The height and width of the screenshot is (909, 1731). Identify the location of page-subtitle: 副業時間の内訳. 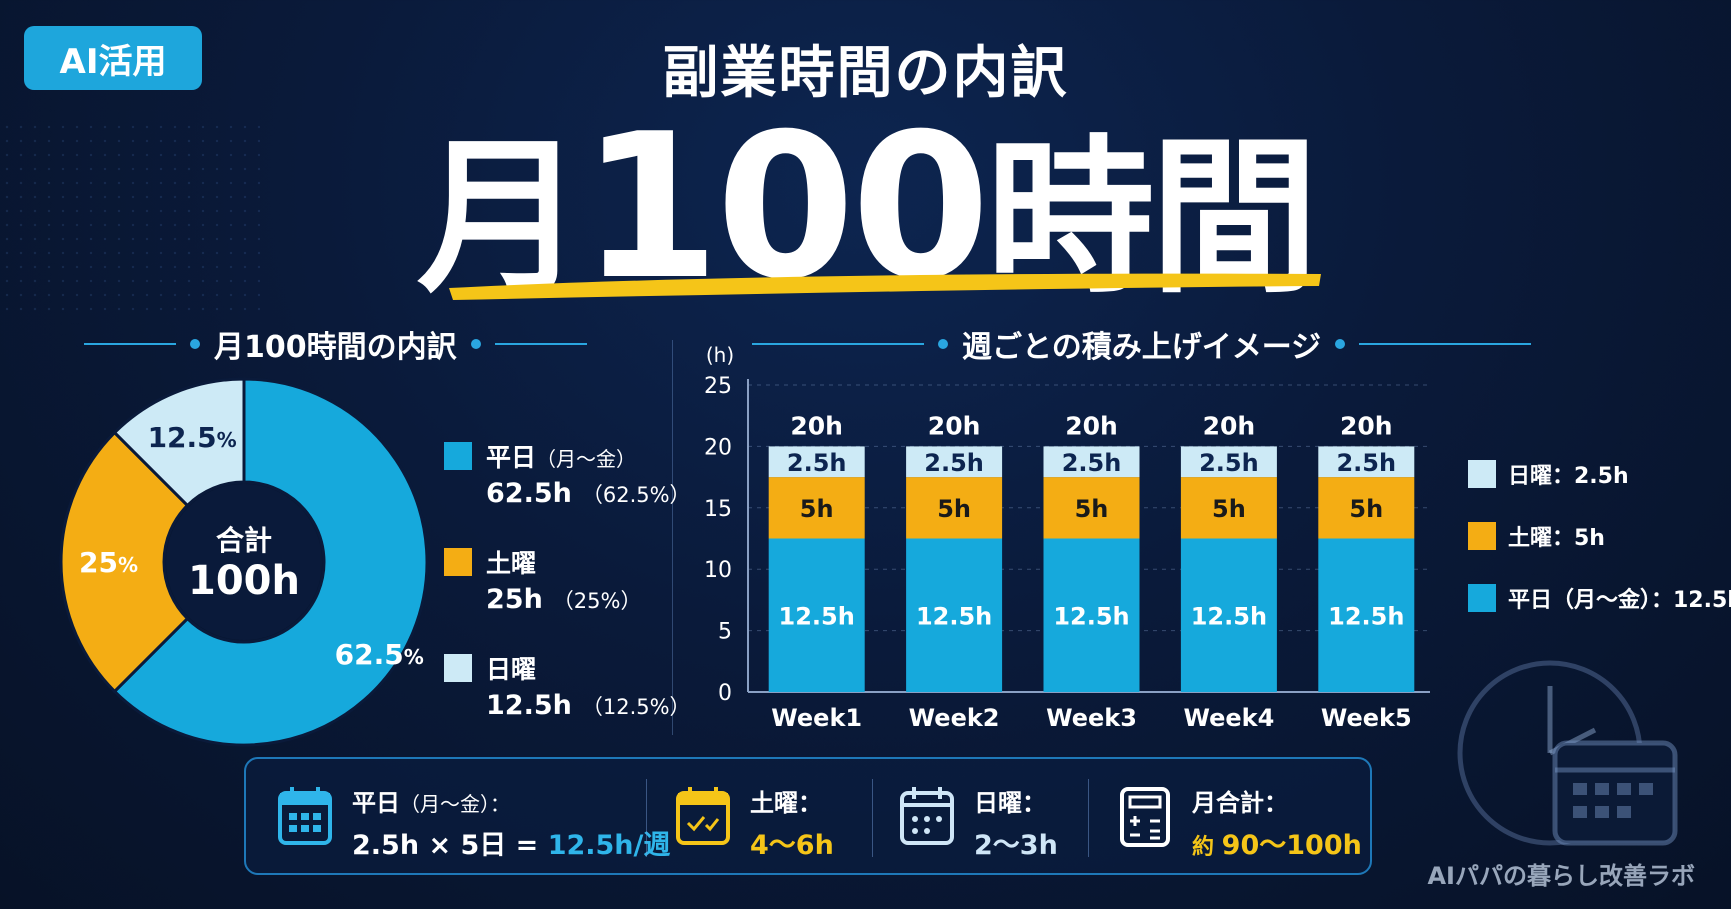
(865, 73).